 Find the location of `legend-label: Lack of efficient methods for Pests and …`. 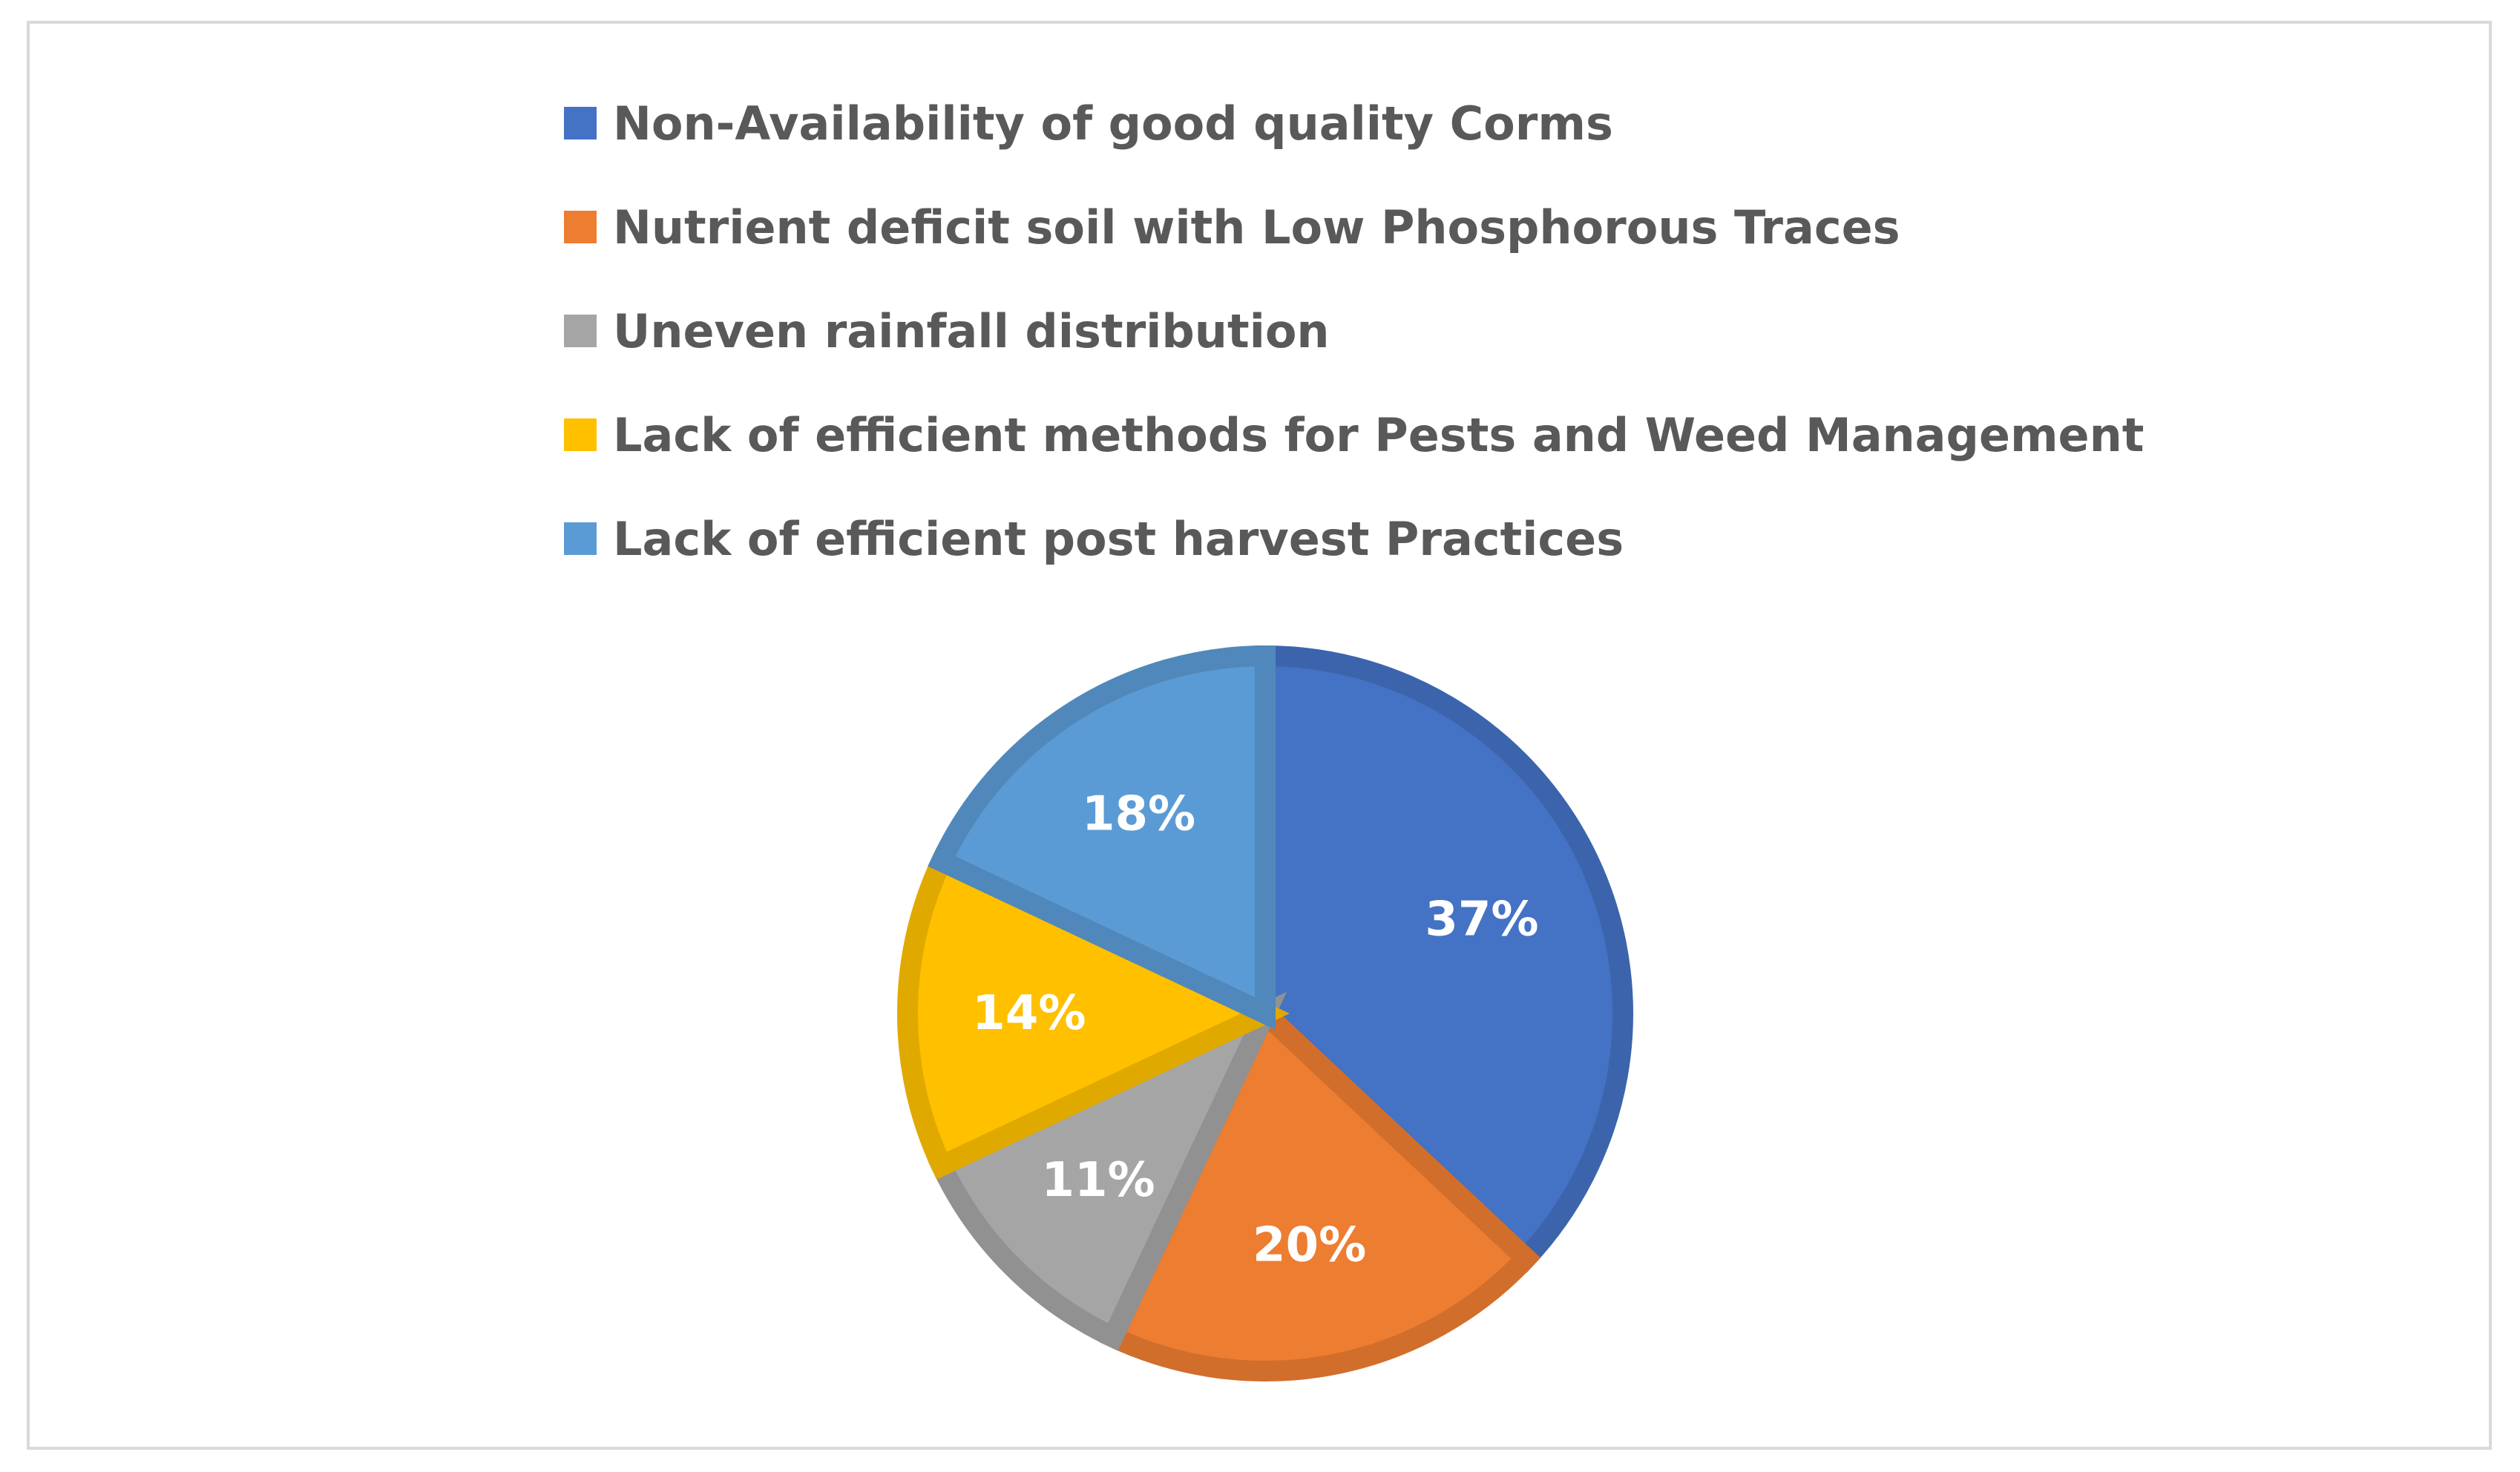

legend-label: Lack of efficient methods for Pests and … is located at coordinates (1379, 435).